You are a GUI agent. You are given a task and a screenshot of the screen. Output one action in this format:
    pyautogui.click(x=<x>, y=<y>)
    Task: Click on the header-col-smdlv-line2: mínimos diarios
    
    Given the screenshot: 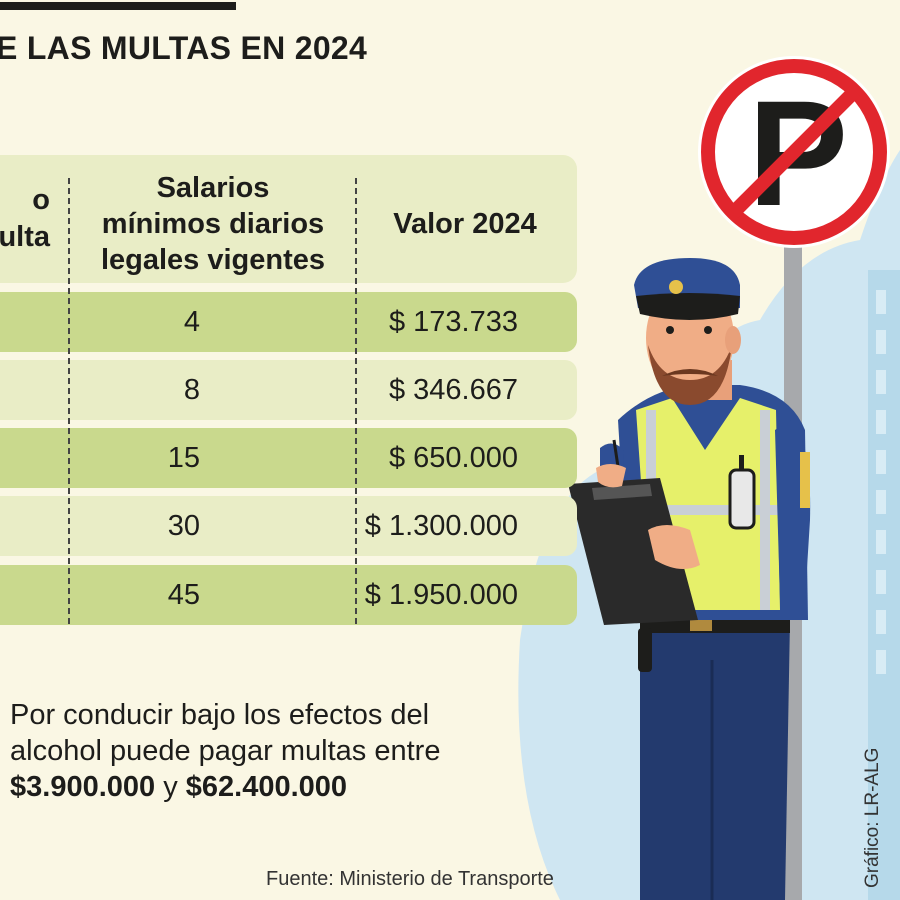 What is the action you would take?
    pyautogui.click(x=213, y=224)
    